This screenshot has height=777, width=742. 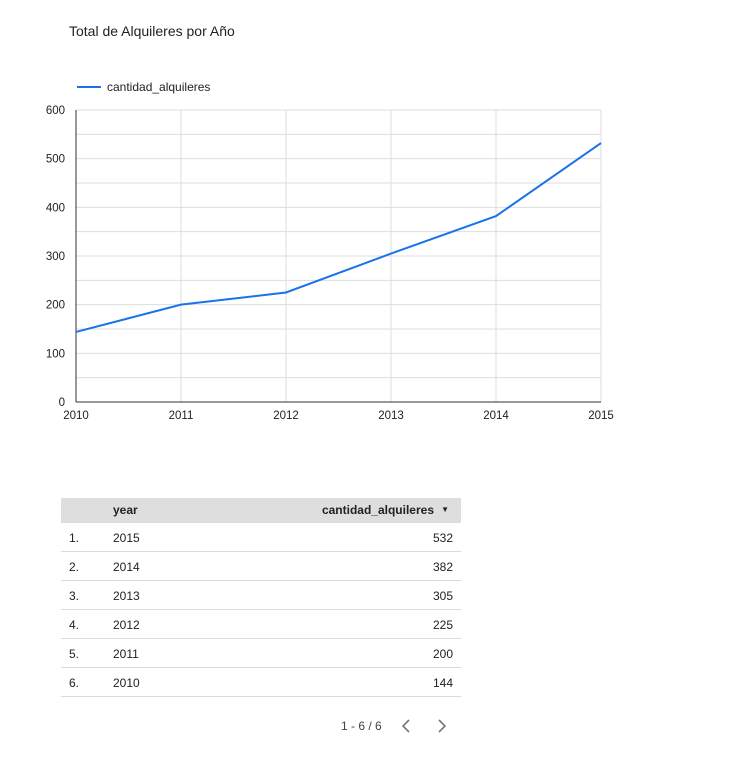 I want to click on column-header-cantidad-alquileres: cantidad_alquileres, so click(x=377, y=510).